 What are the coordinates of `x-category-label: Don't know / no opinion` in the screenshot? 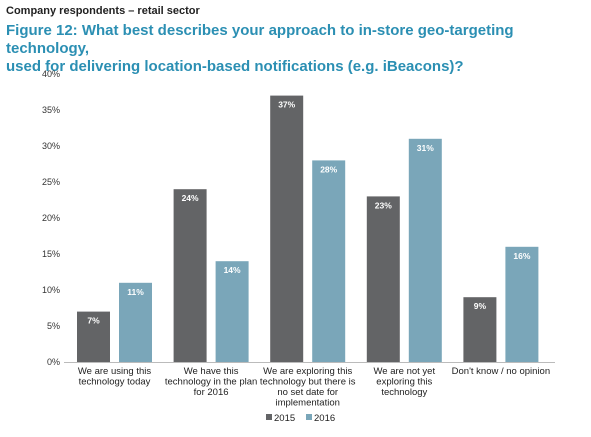 It's located at (501, 371).